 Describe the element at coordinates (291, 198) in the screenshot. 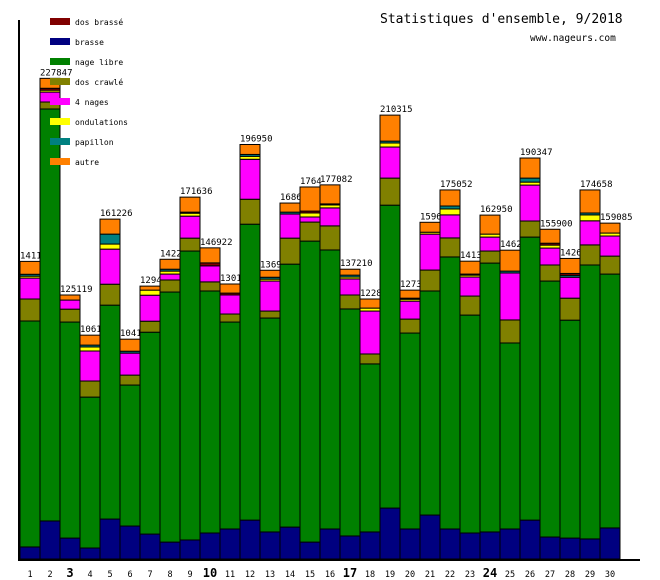

I see `total-label: 1686` at that location.